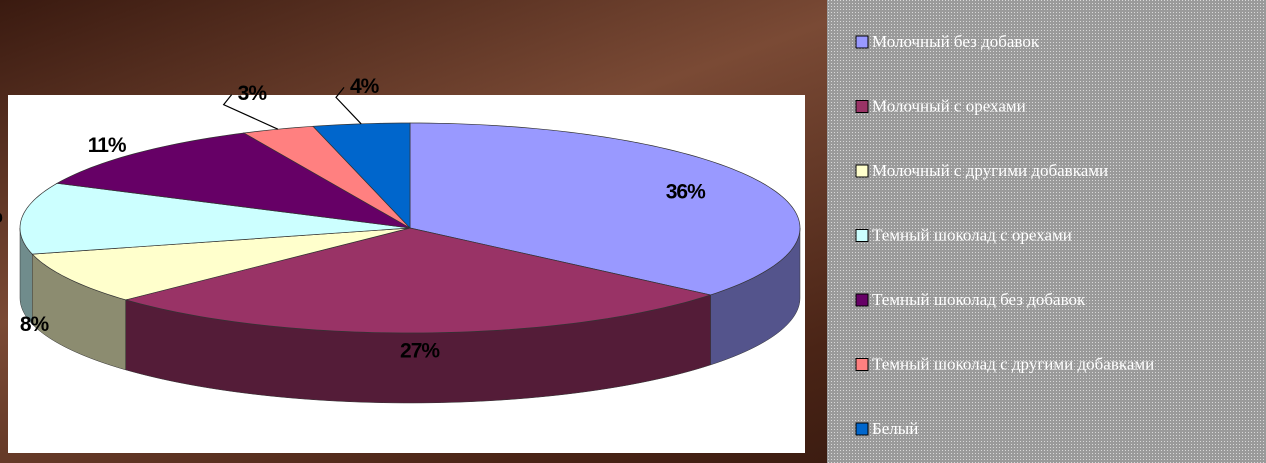  What do you see at coordinates (956, 41) in the screenshot?
I see `legend-label: Молочный без добавок` at bounding box center [956, 41].